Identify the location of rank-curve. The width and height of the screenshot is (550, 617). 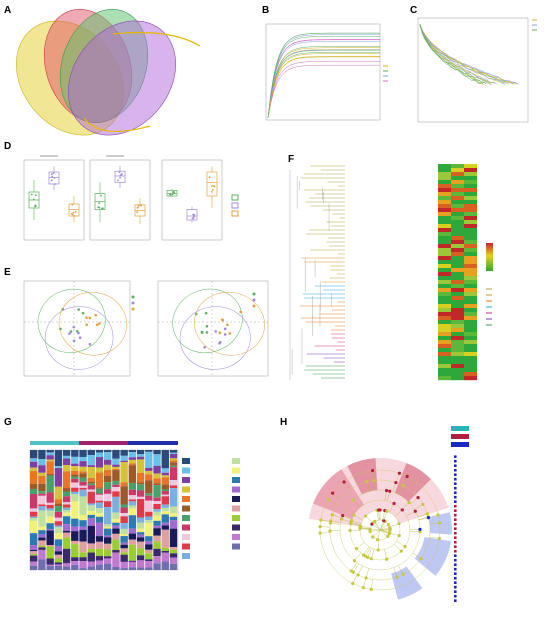
(467, 54).